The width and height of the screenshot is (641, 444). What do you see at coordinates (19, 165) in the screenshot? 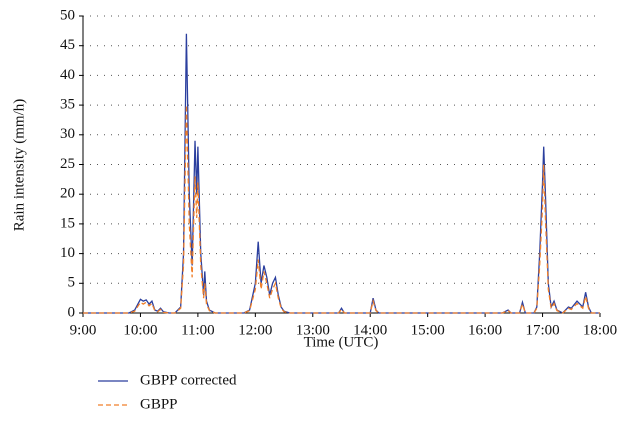
I see `y-axis-label: Rain intensity (mm/h)` at bounding box center [19, 165].